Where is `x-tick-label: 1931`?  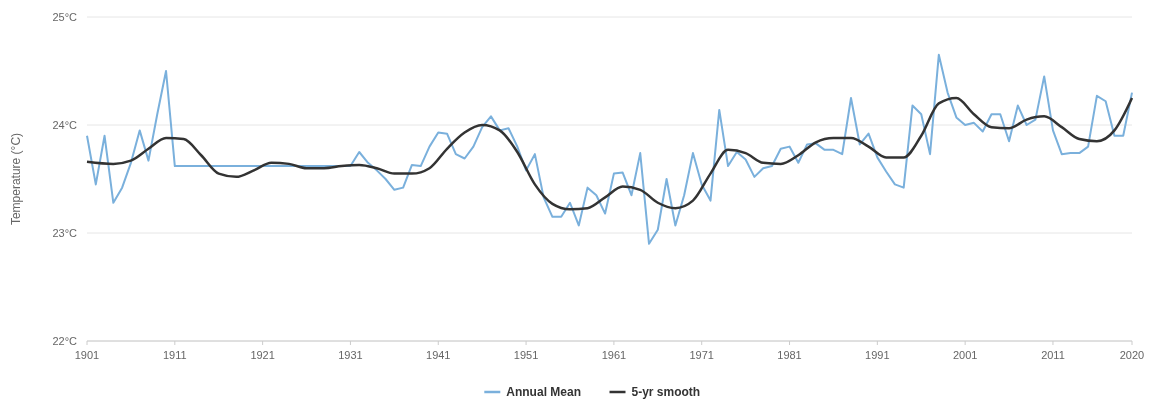
x-tick-label: 1931 is located at coordinates (350, 355).